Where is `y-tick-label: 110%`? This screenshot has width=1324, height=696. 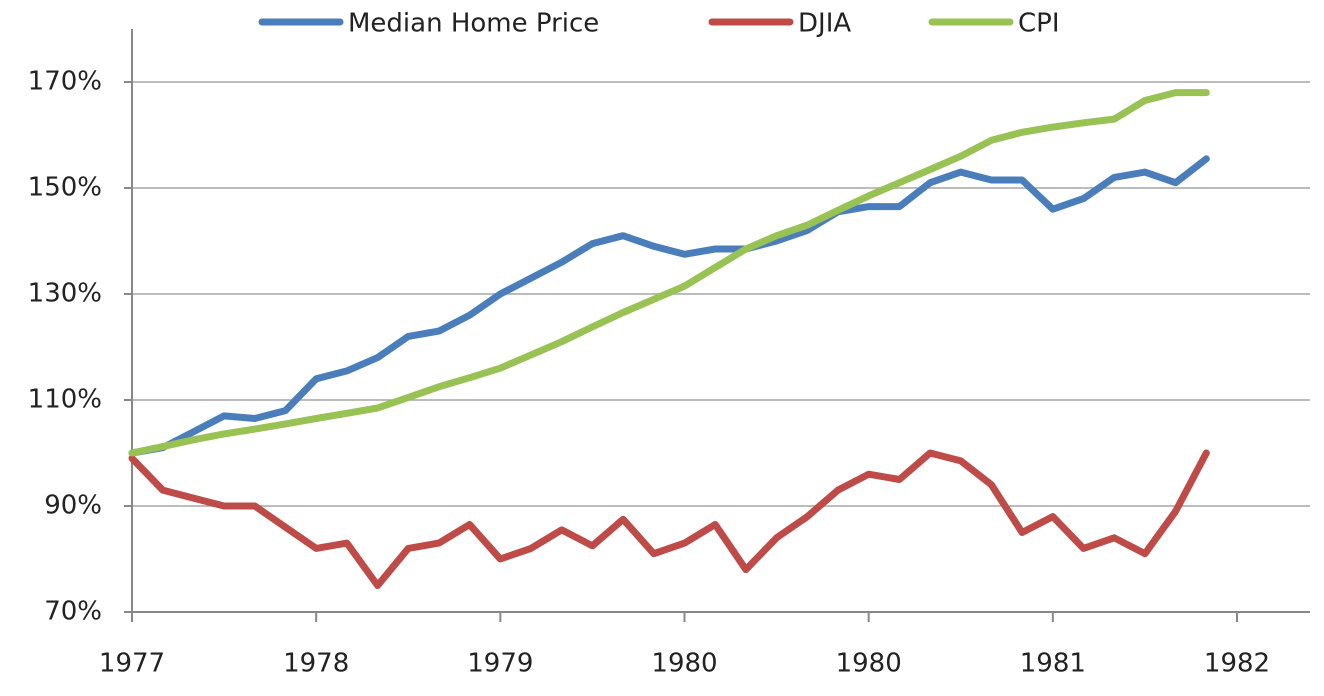 y-tick-label: 110% is located at coordinates (65, 400).